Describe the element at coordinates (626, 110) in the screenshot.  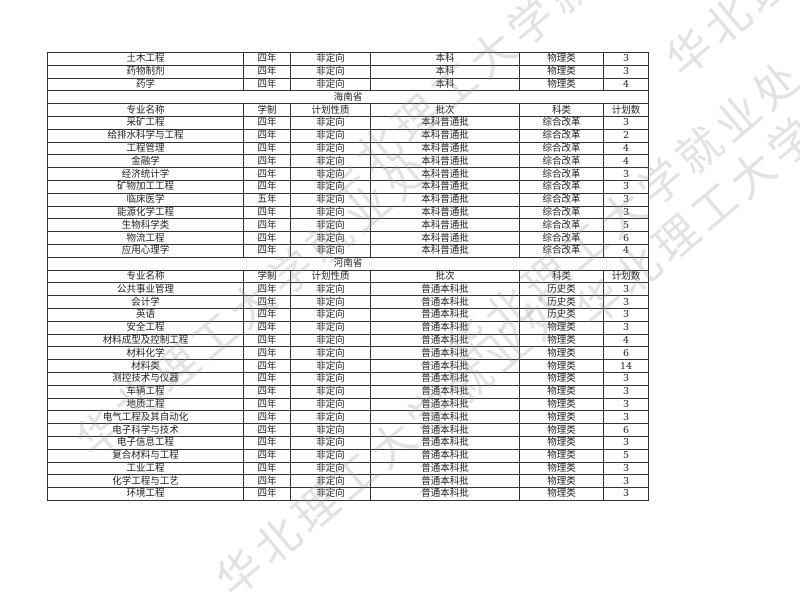
I see `plan-count-cell: 计划数` at that location.